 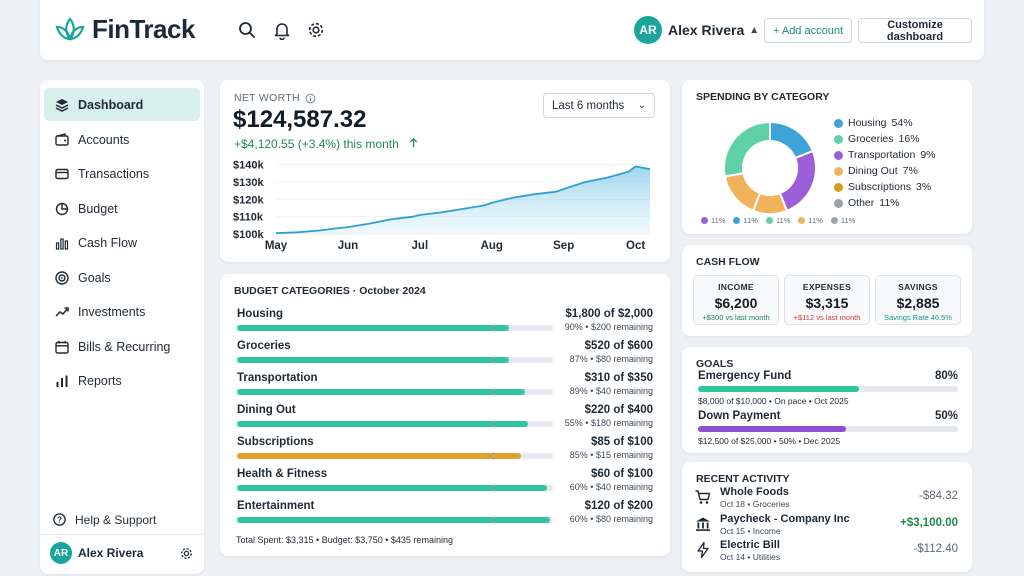 I want to click on layers-icon, so click(x=62, y=105).